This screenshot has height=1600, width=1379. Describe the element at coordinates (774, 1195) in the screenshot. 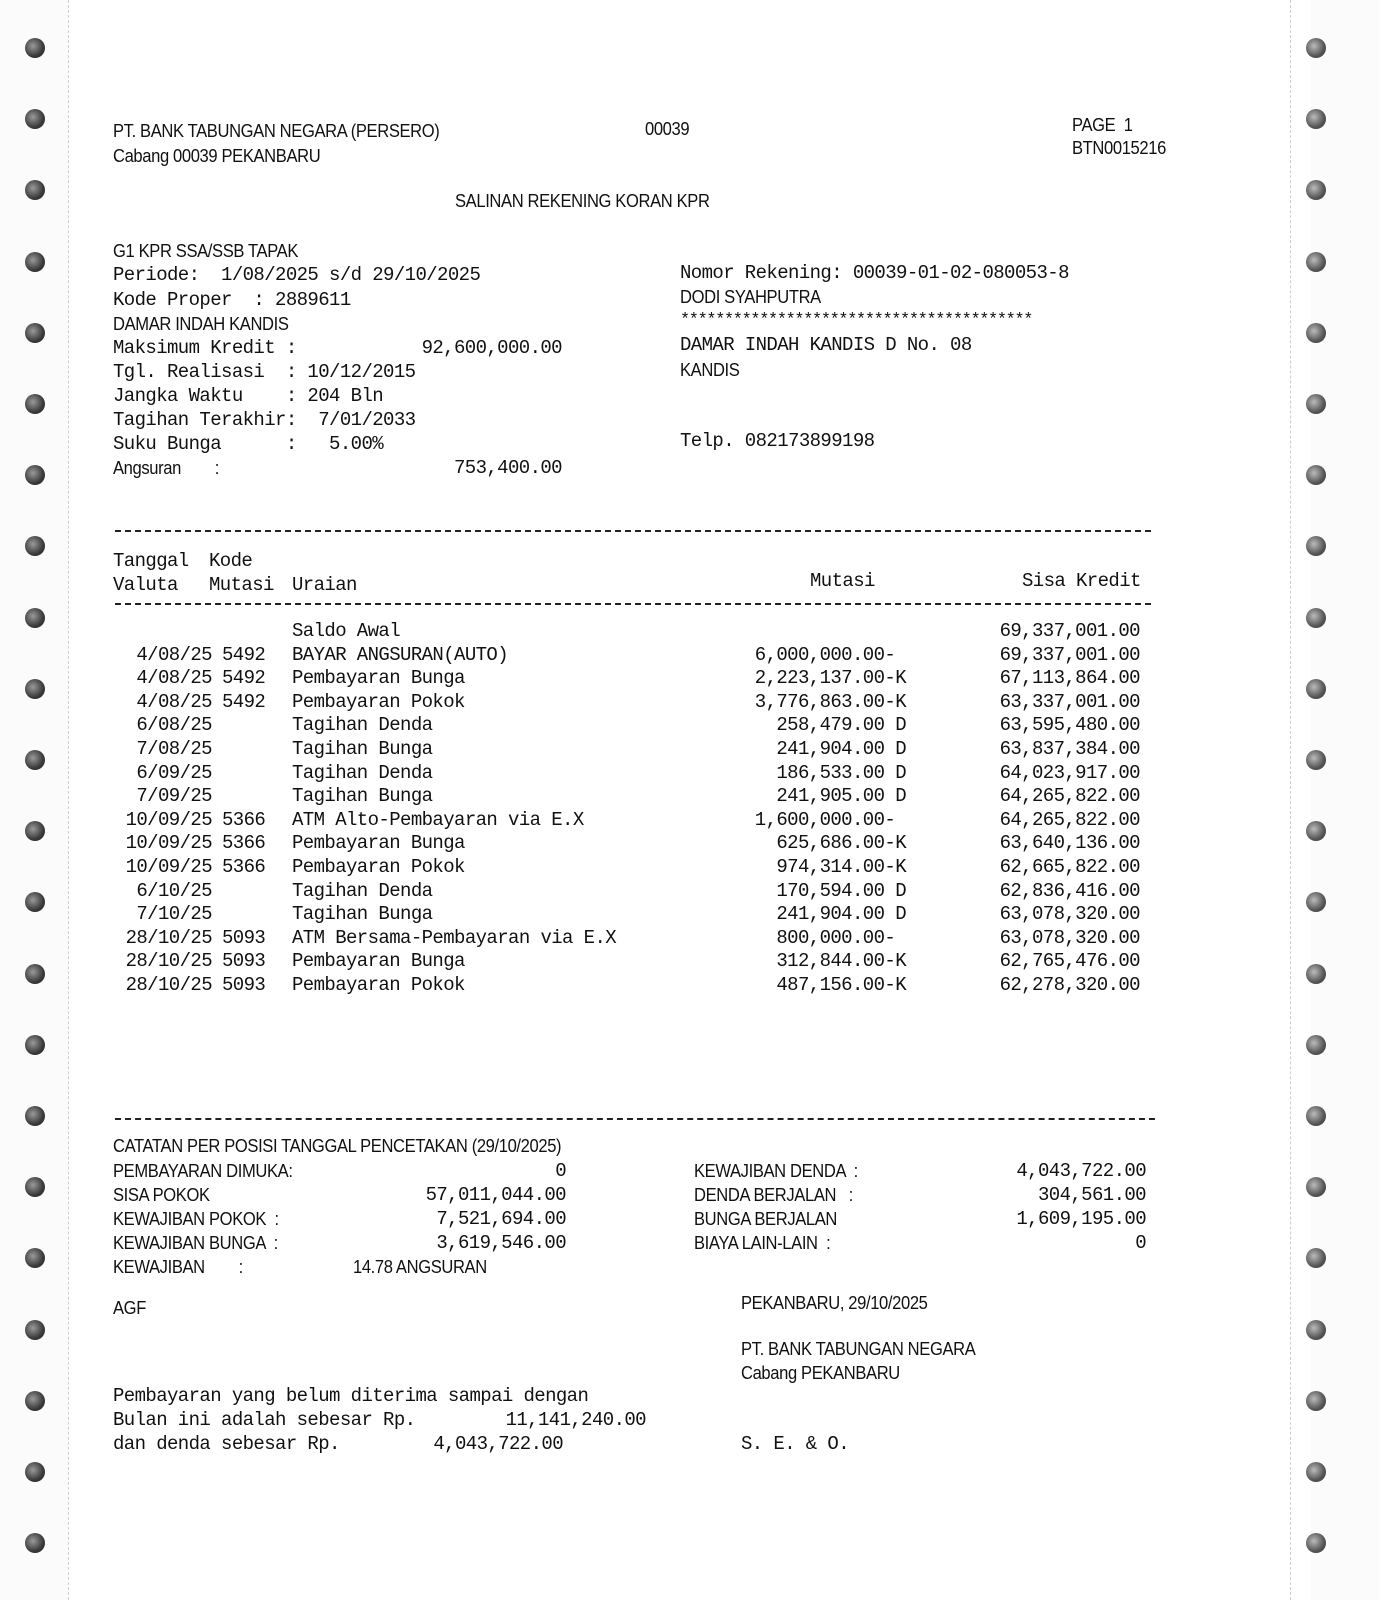

I see `denda-berjalan-label: DENDA BERJALAN :` at that location.